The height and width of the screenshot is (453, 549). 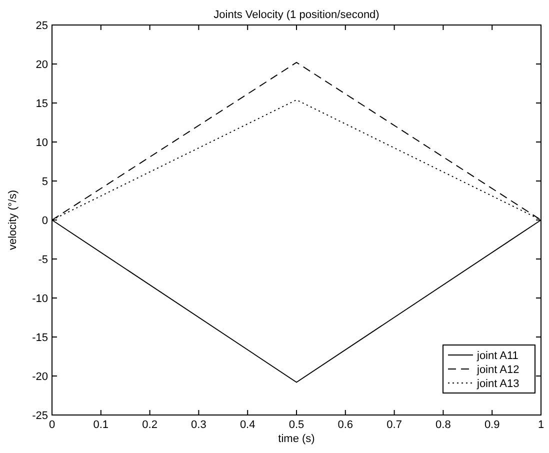 What do you see at coordinates (497, 356) in the screenshot?
I see `legend-label: joint A11` at bounding box center [497, 356].